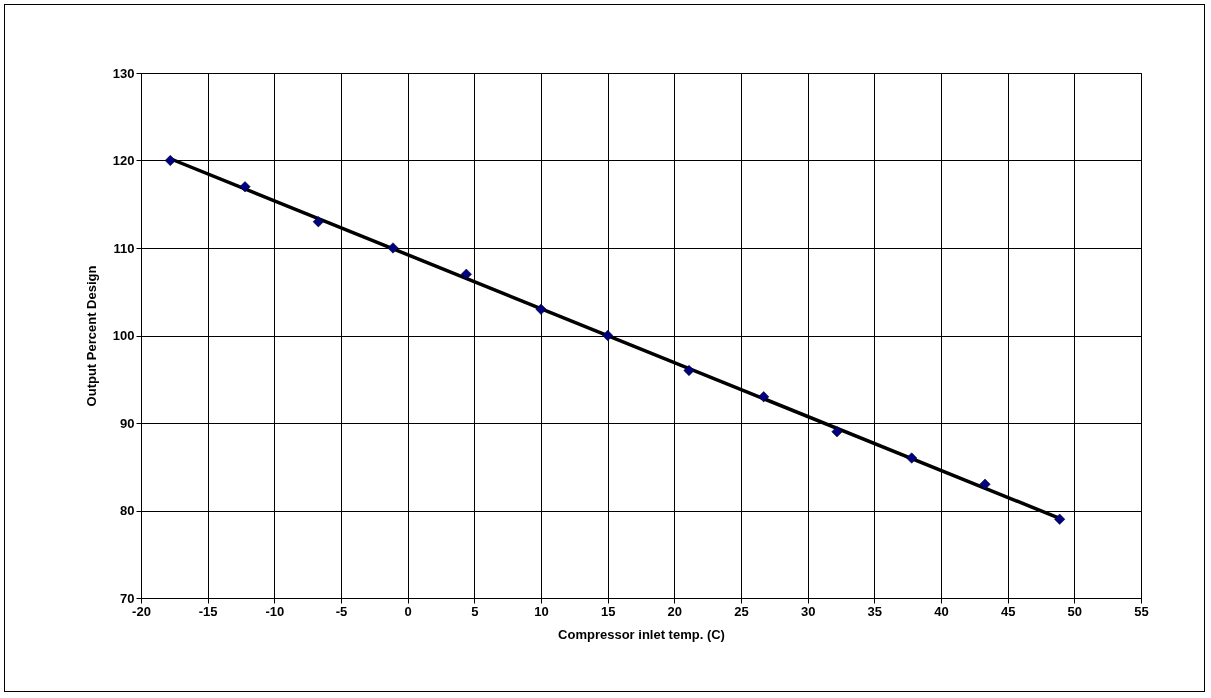  Describe the element at coordinates (941, 611) in the screenshot. I see `x-tick-label: 40` at that location.